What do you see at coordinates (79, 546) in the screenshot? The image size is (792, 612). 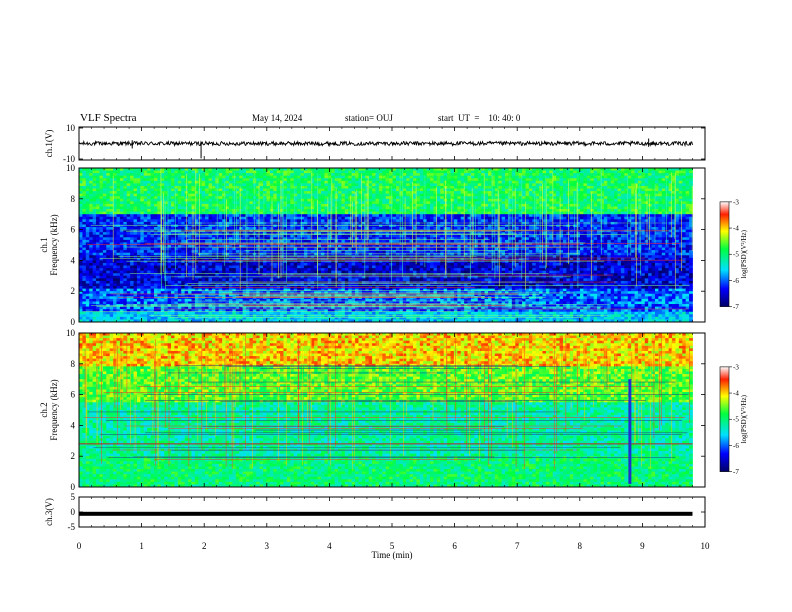 I see `x-tick-label: 0` at bounding box center [79, 546].